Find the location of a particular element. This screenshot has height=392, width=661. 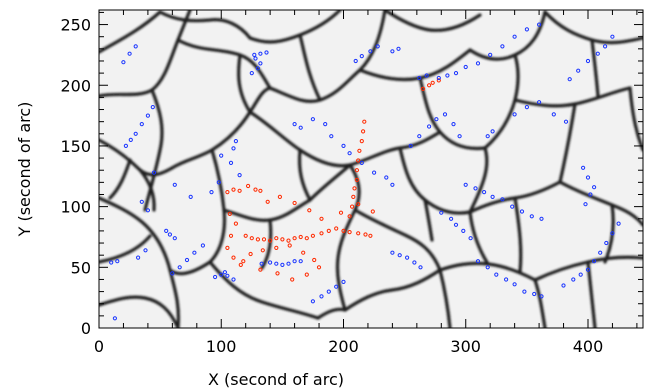

x-tick-label: 0 is located at coordinates (99, 346).